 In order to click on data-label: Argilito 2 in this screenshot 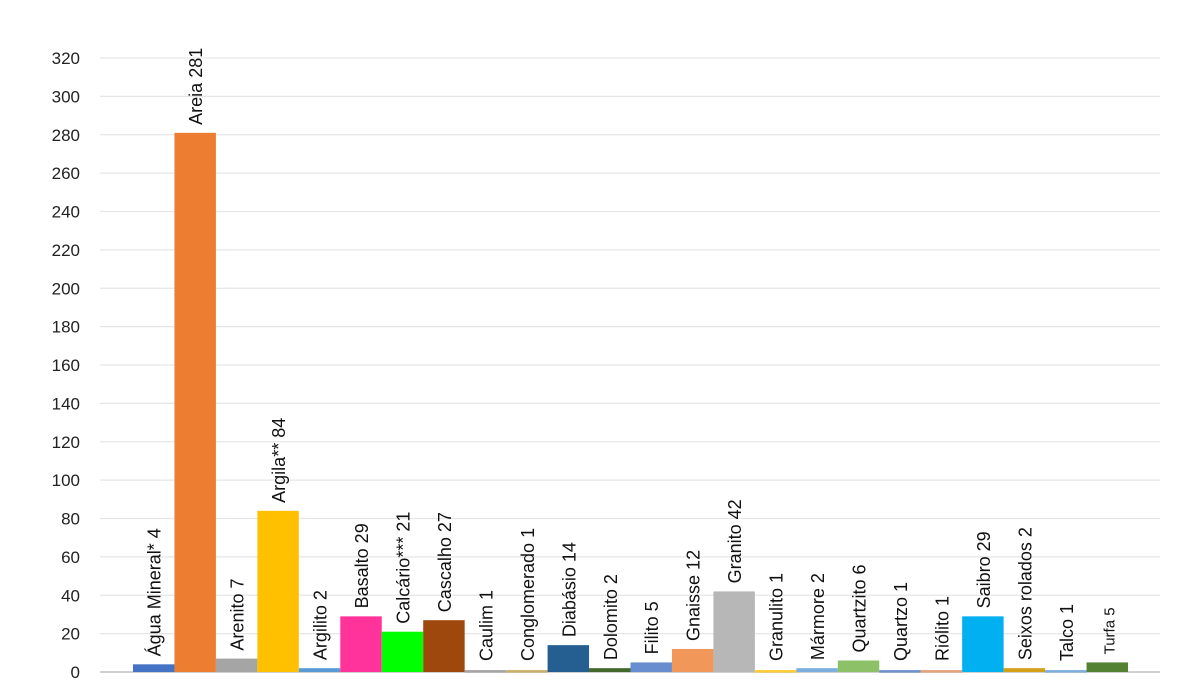, I will do `click(321, 625)`.